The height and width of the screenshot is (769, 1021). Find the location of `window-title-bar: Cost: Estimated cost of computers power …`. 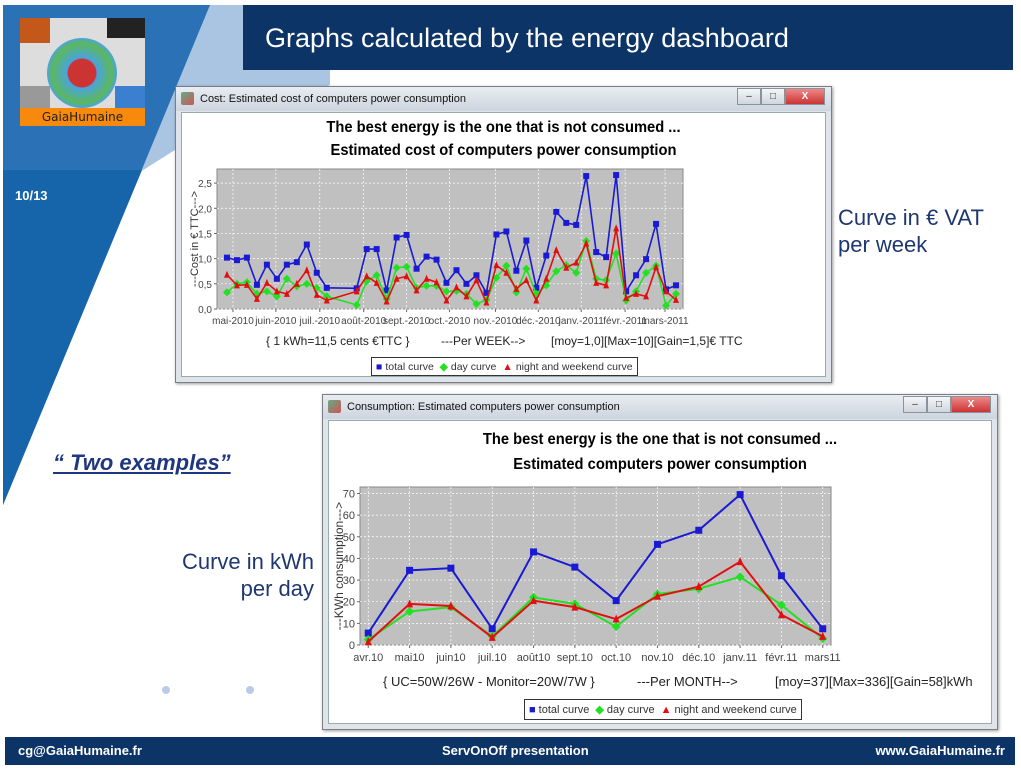

window-title-bar: Cost: Estimated cost of computers power … is located at coordinates (503, 99).